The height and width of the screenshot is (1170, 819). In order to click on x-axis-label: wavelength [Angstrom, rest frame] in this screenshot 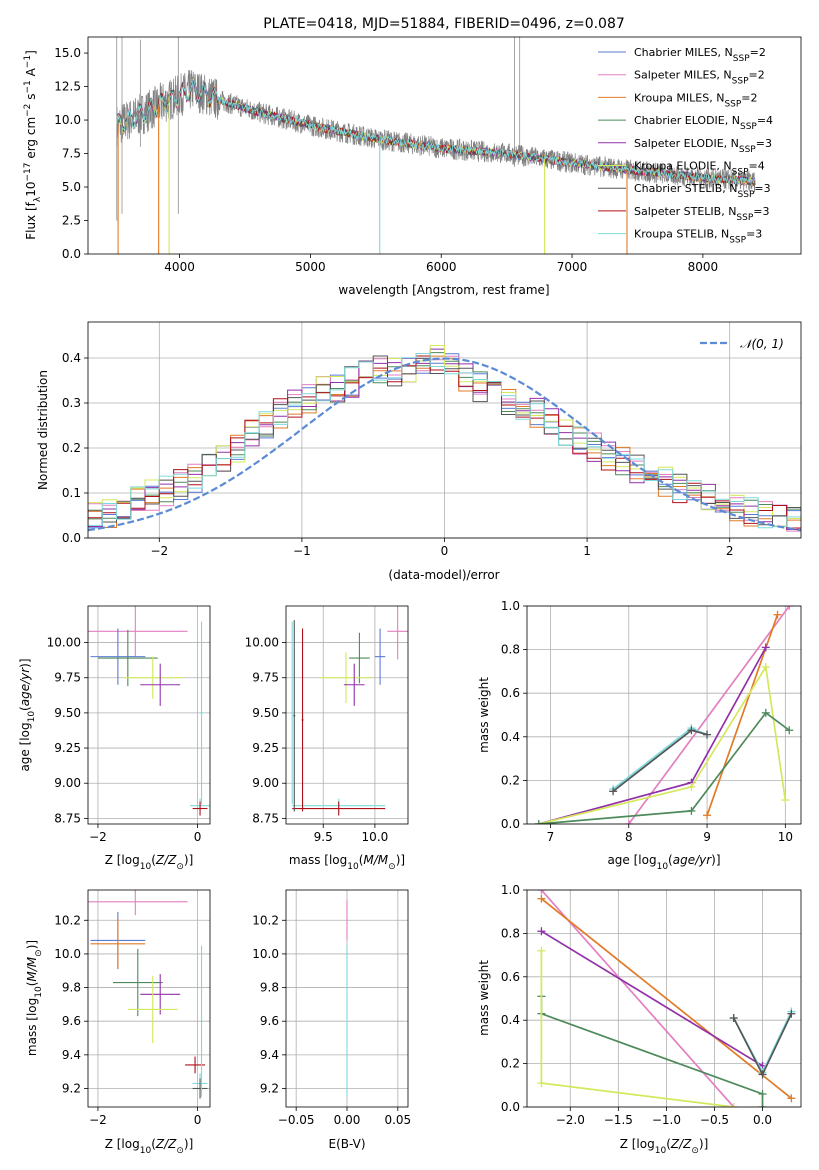, I will do `click(443, 290)`.